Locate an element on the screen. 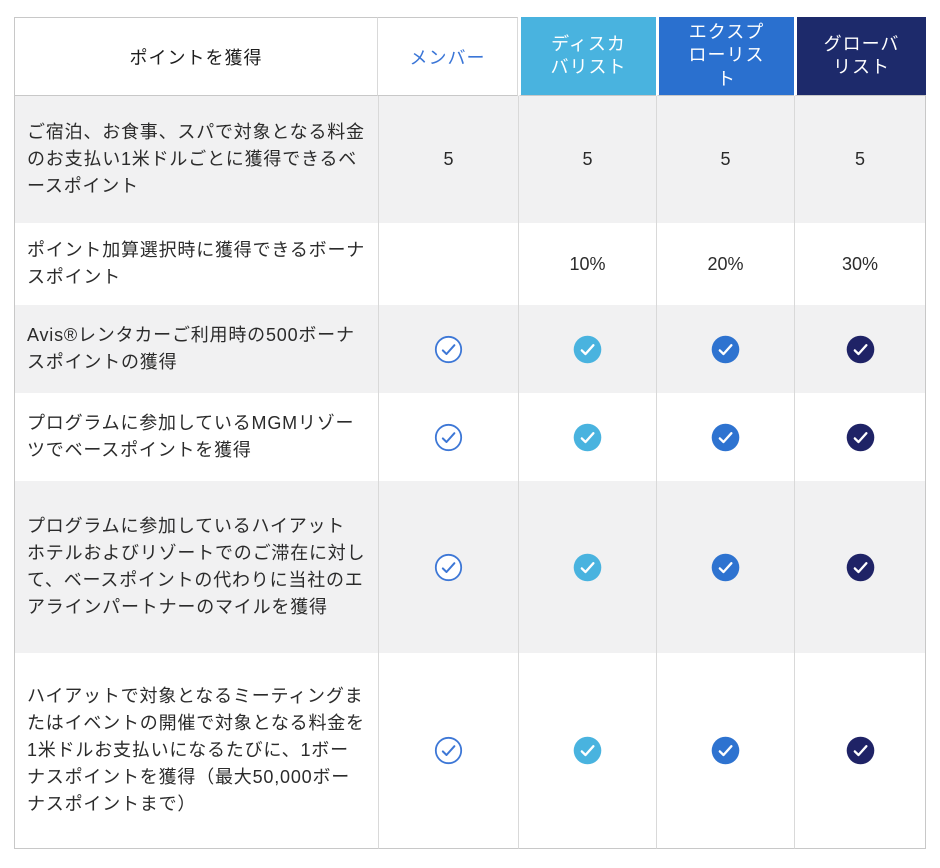  tier-header-member: メンバー is located at coordinates (448, 56).